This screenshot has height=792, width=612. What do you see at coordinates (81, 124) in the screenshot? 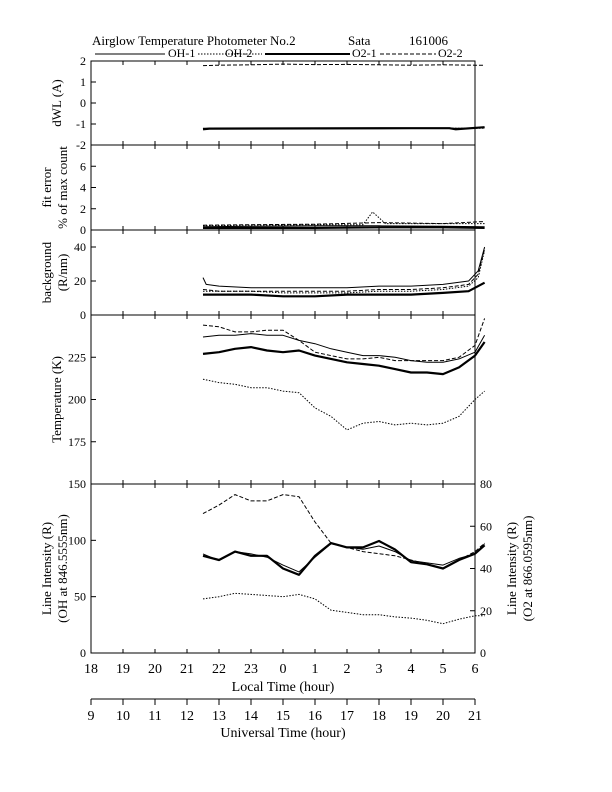
I see `y-tick-label: -1` at bounding box center [81, 124].